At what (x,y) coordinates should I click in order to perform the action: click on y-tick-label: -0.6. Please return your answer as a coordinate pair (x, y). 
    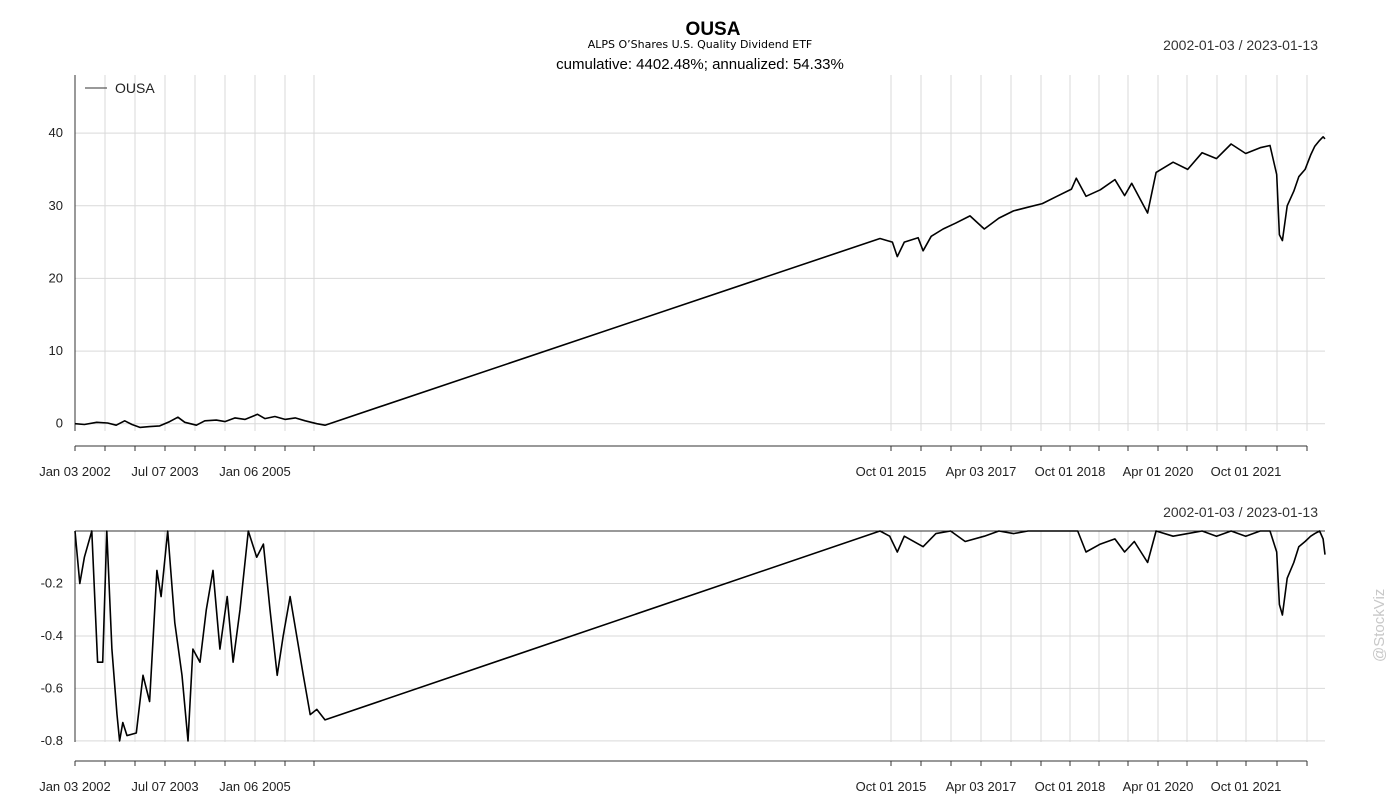
    Looking at the image, I should click on (52, 687).